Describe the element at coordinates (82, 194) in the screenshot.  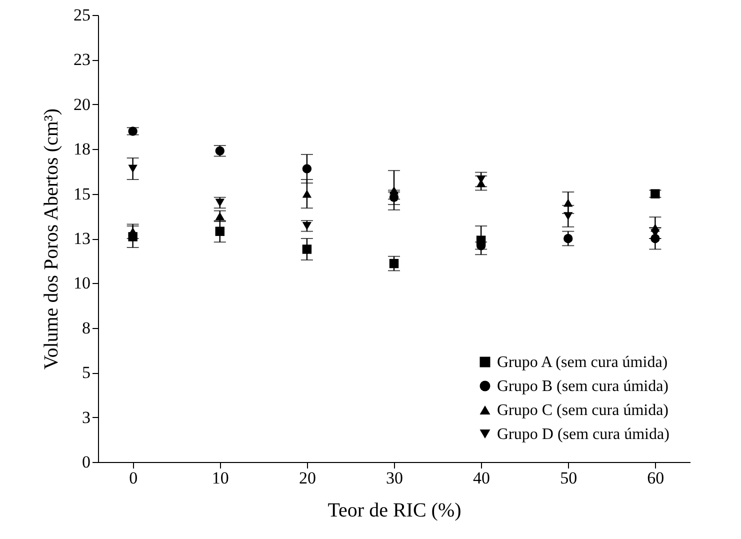
I see `y-tick-label: 15` at that location.